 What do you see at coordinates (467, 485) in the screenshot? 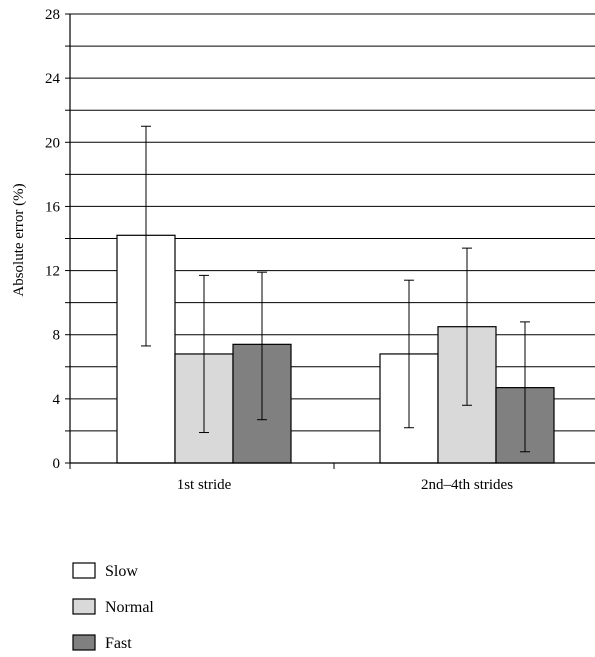
I see `x-tick-label: 2nd–4th strides` at bounding box center [467, 485].